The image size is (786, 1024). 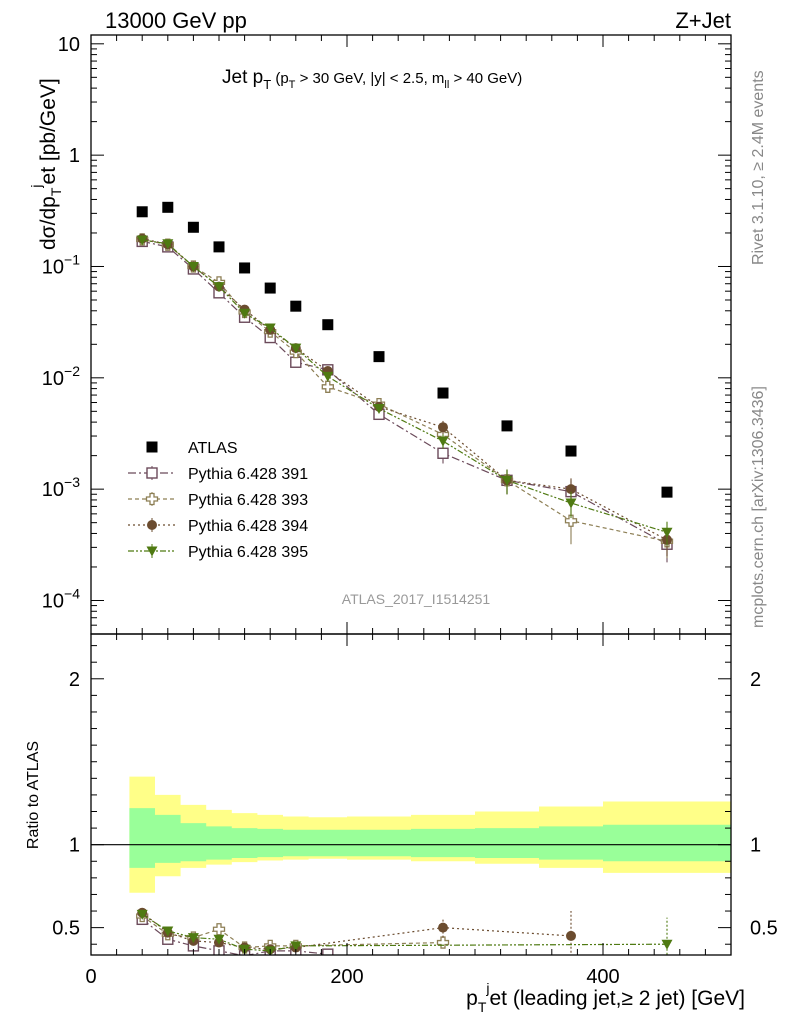 What do you see at coordinates (61, 376) in the screenshot?
I see `y-tick-label: 10⁻²` at bounding box center [61, 376].